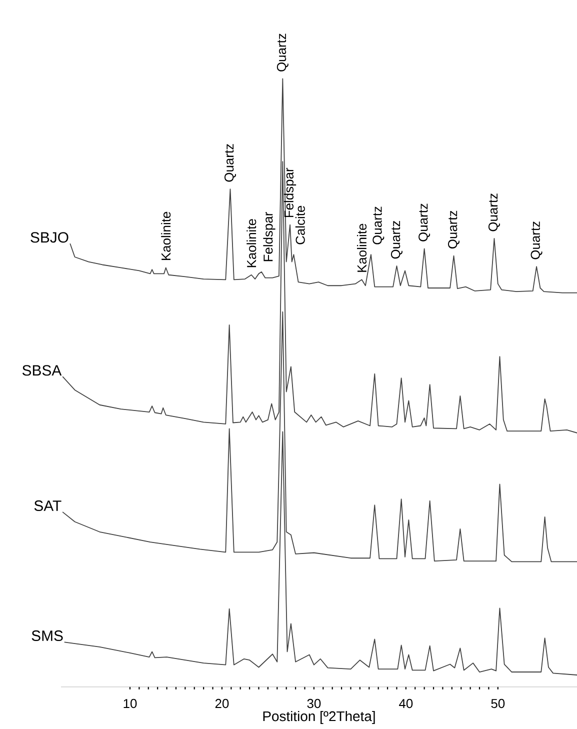  What do you see at coordinates (130, 703) in the screenshot?
I see `x-tick-label: 10` at bounding box center [130, 703].